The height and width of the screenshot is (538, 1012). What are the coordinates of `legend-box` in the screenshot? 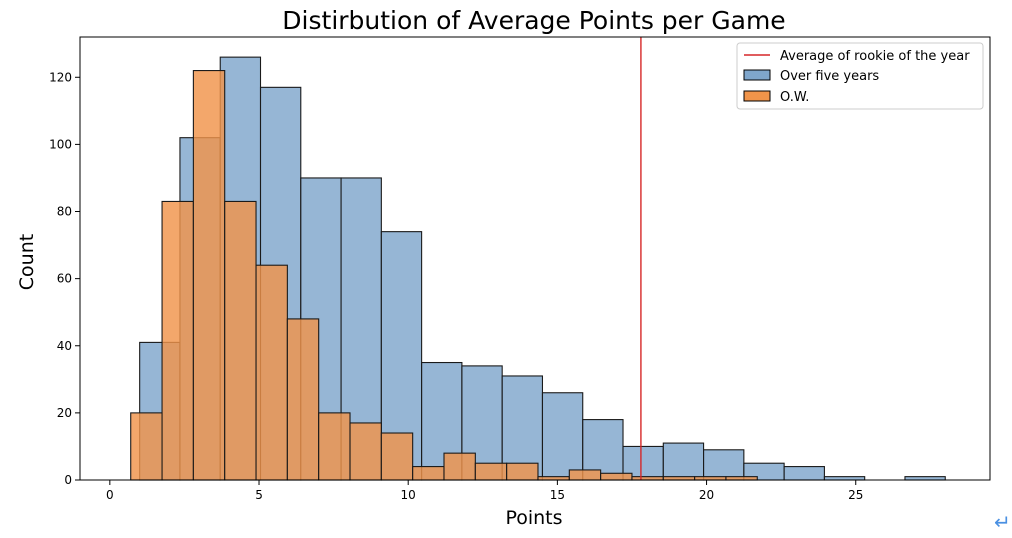 It's located at (860, 76).